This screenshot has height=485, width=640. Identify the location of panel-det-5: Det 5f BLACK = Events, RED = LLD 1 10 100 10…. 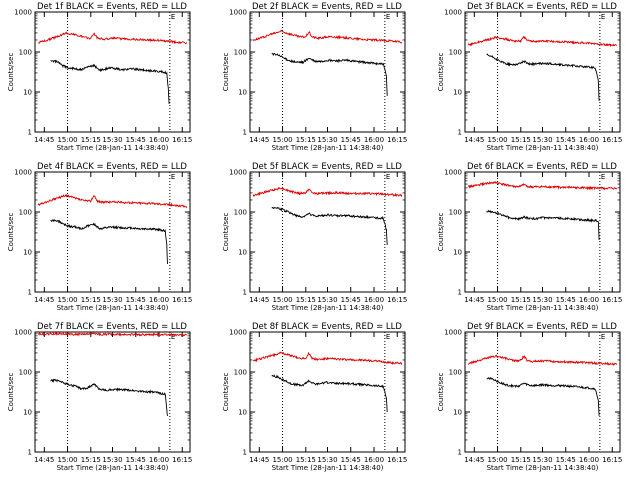
(314, 237).